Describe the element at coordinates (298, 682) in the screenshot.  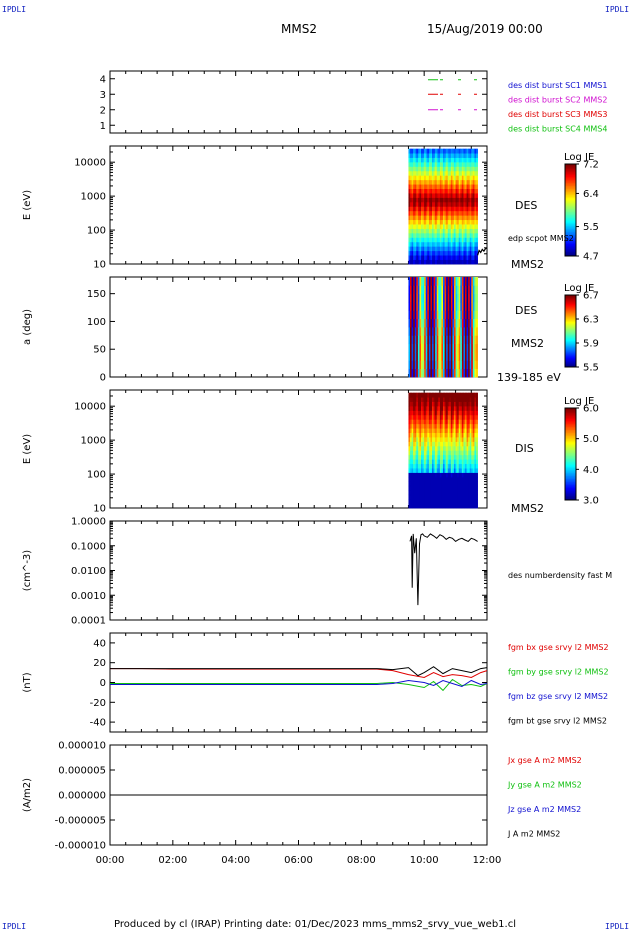
I see `panel-frame` at that location.